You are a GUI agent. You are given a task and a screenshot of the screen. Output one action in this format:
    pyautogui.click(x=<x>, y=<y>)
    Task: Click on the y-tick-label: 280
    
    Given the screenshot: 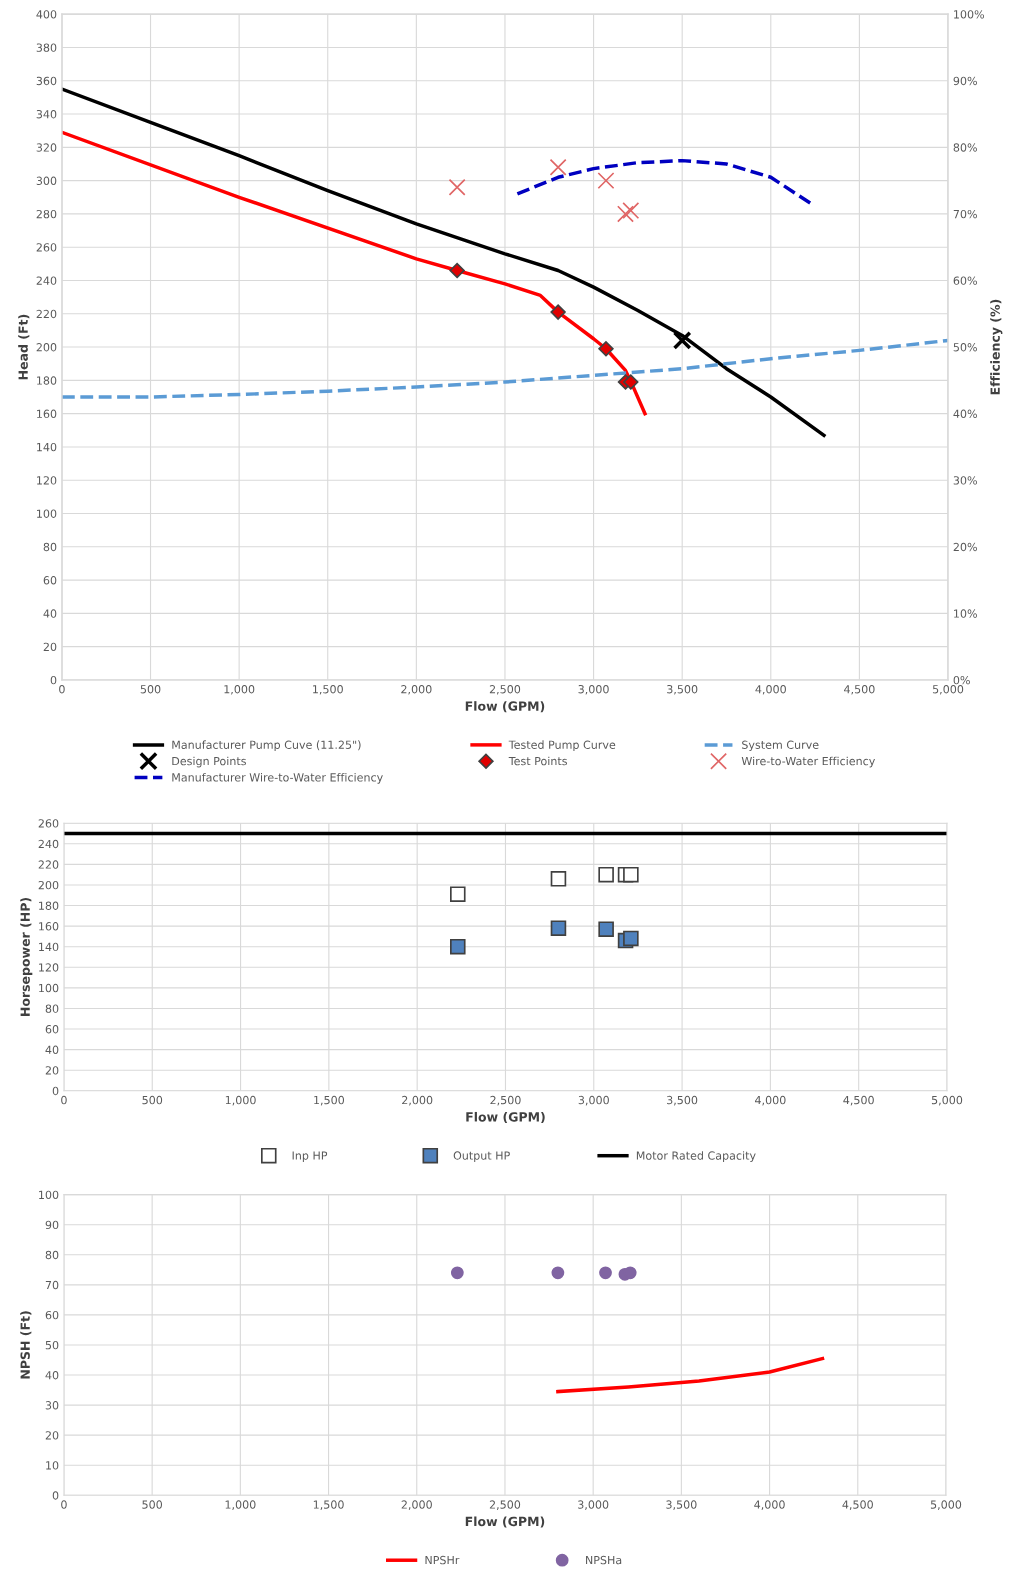 What is the action you would take?
    pyautogui.click(x=46, y=214)
    